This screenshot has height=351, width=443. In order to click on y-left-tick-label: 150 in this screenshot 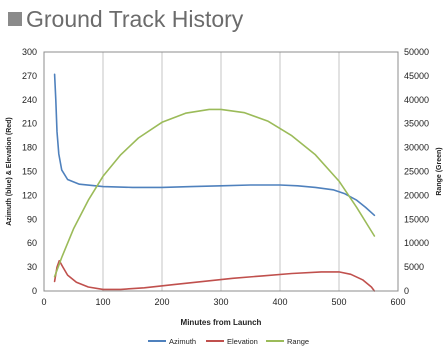, I will do `click(29, 172)`.